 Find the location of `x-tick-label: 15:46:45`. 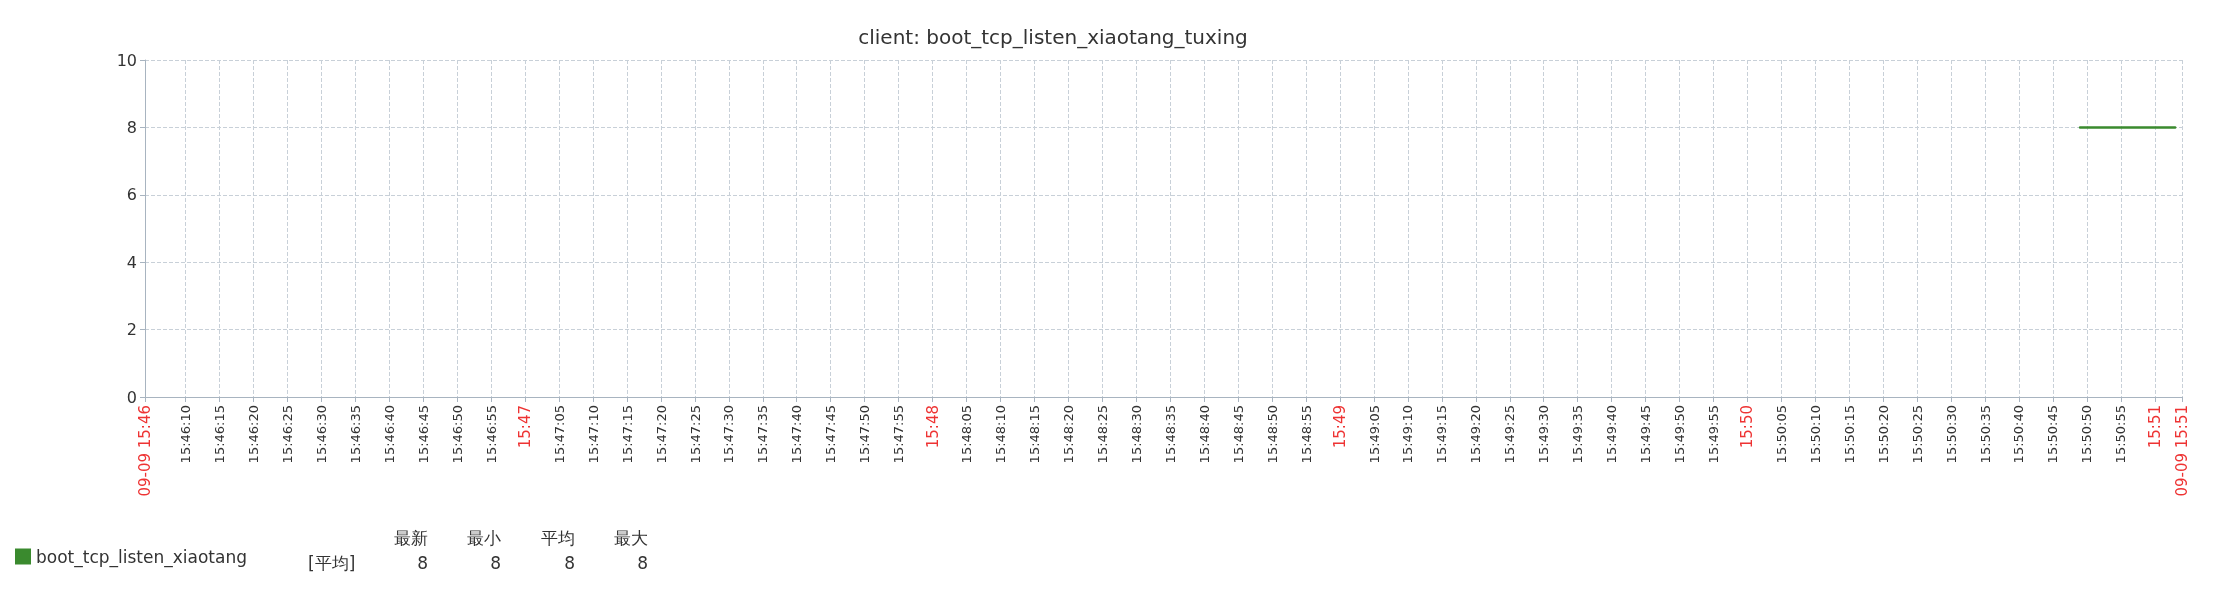

x-tick-label: 15:46:45 is located at coordinates (423, 434).